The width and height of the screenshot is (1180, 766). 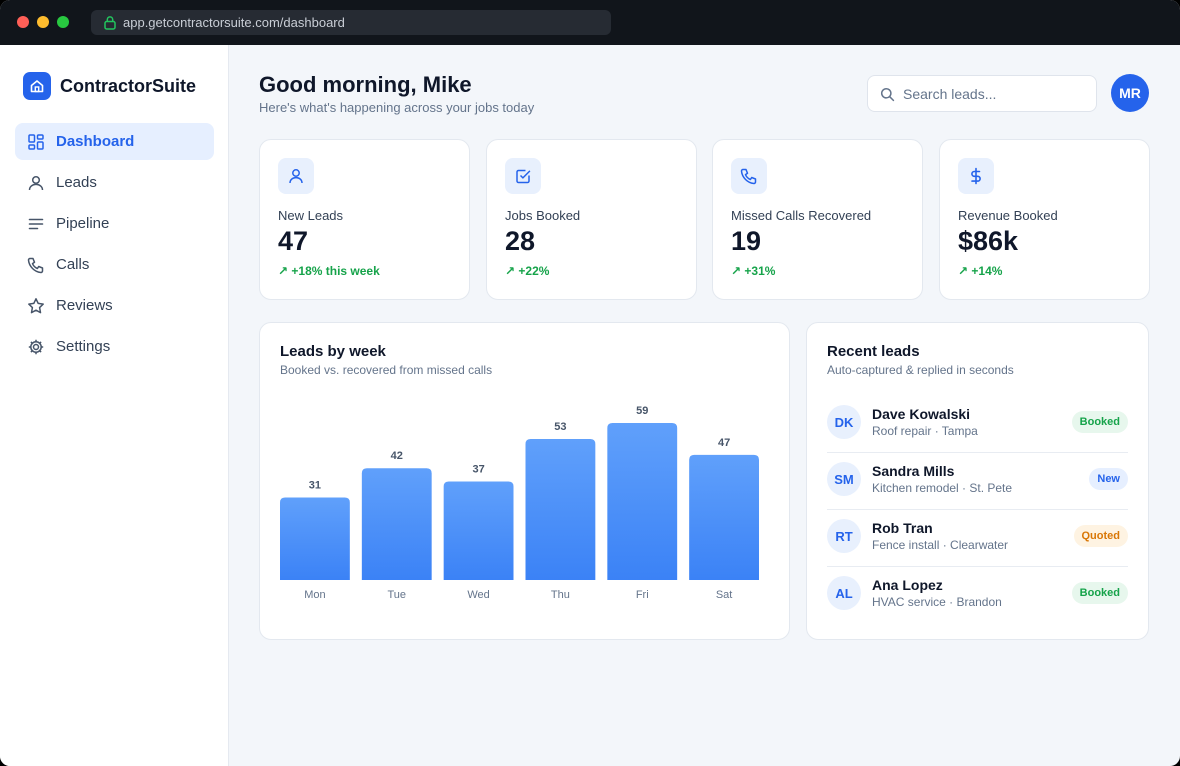 I want to click on home-icon, so click(x=37, y=86).